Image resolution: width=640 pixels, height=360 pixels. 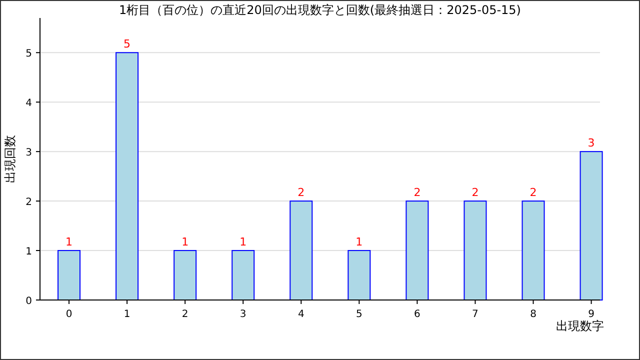 I want to click on x-tick-label: 5, so click(x=359, y=314).